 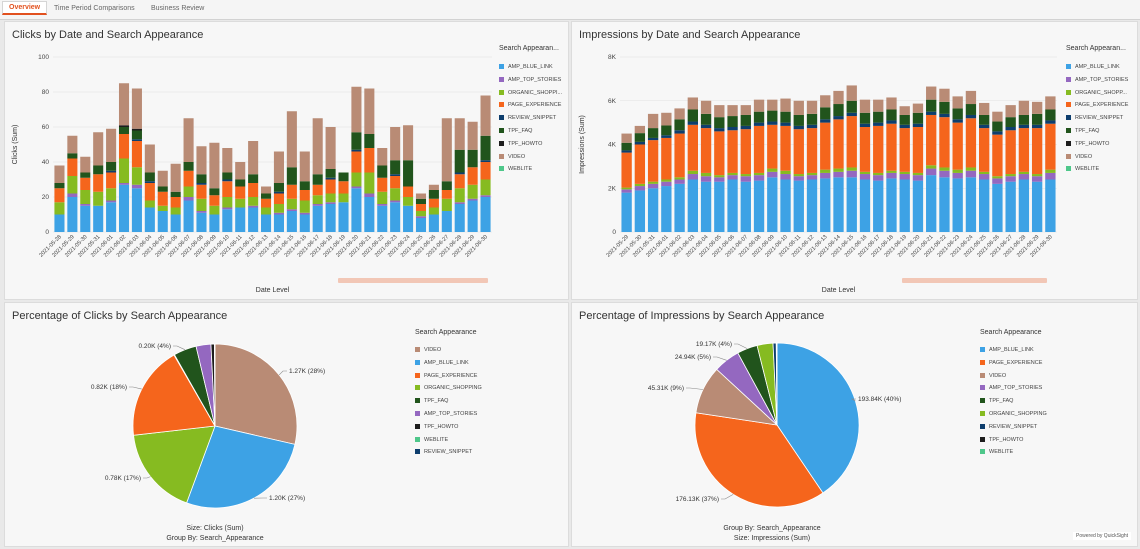 What do you see at coordinates (431, 401) in the screenshot?
I see `clicks-pie-legend-item: TPF_FAQ` at bounding box center [431, 401].